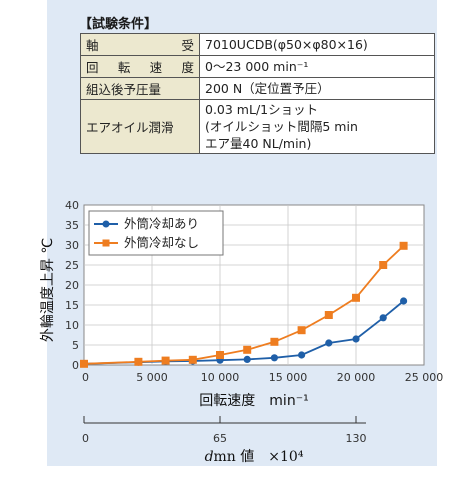 The image size is (449, 482). Describe the element at coordinates (118, 24) in the screenshot. I see `conditions-title: 【試験条件】` at that location.